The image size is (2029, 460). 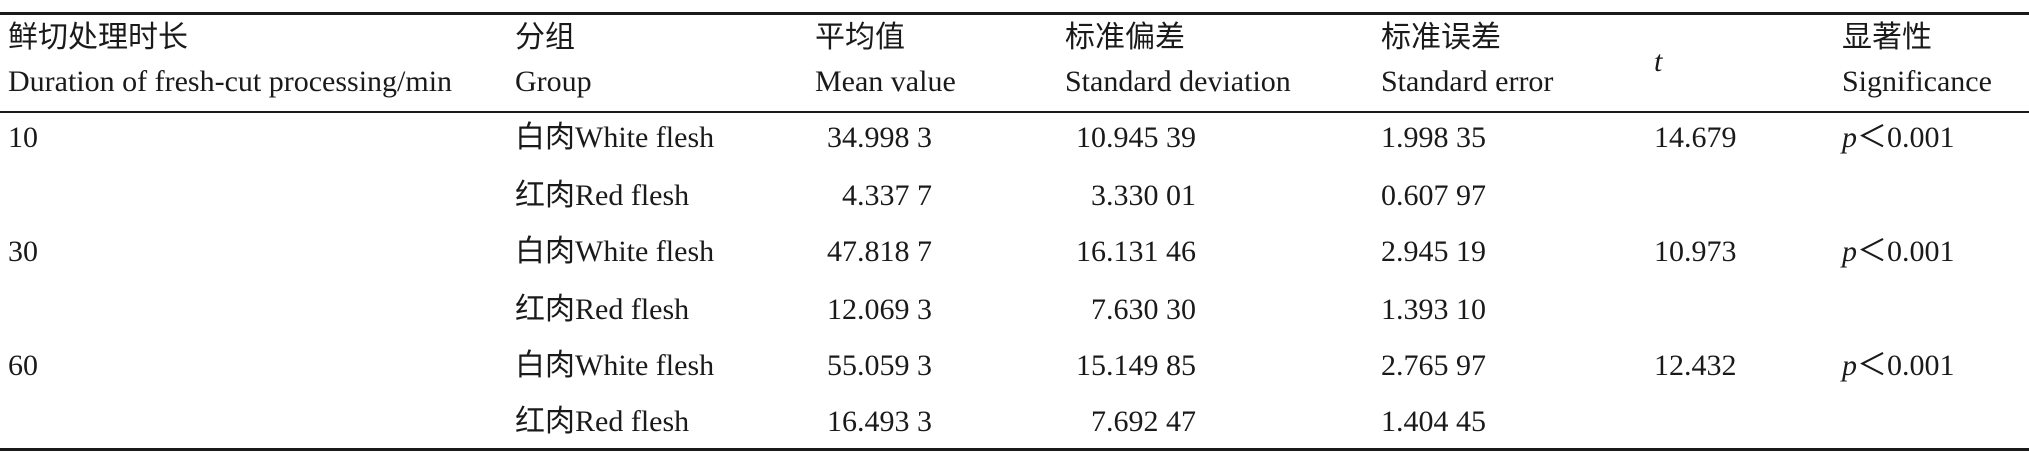 I want to click on cell-se: 1.404 45, so click(x=1433, y=421).